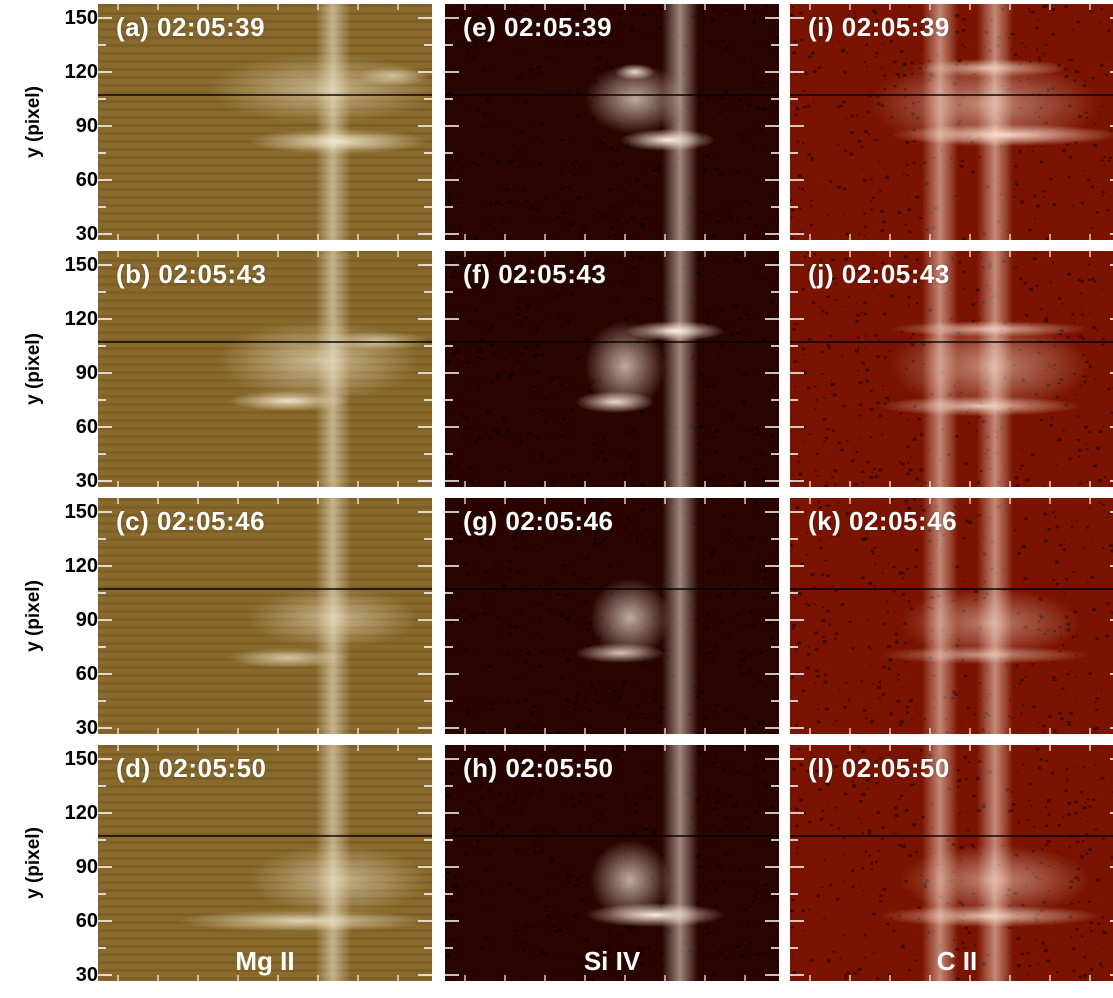 The image size is (1113, 998). What do you see at coordinates (191, 274) in the screenshot?
I see `panel-label: (b) 02:05:43` at bounding box center [191, 274].